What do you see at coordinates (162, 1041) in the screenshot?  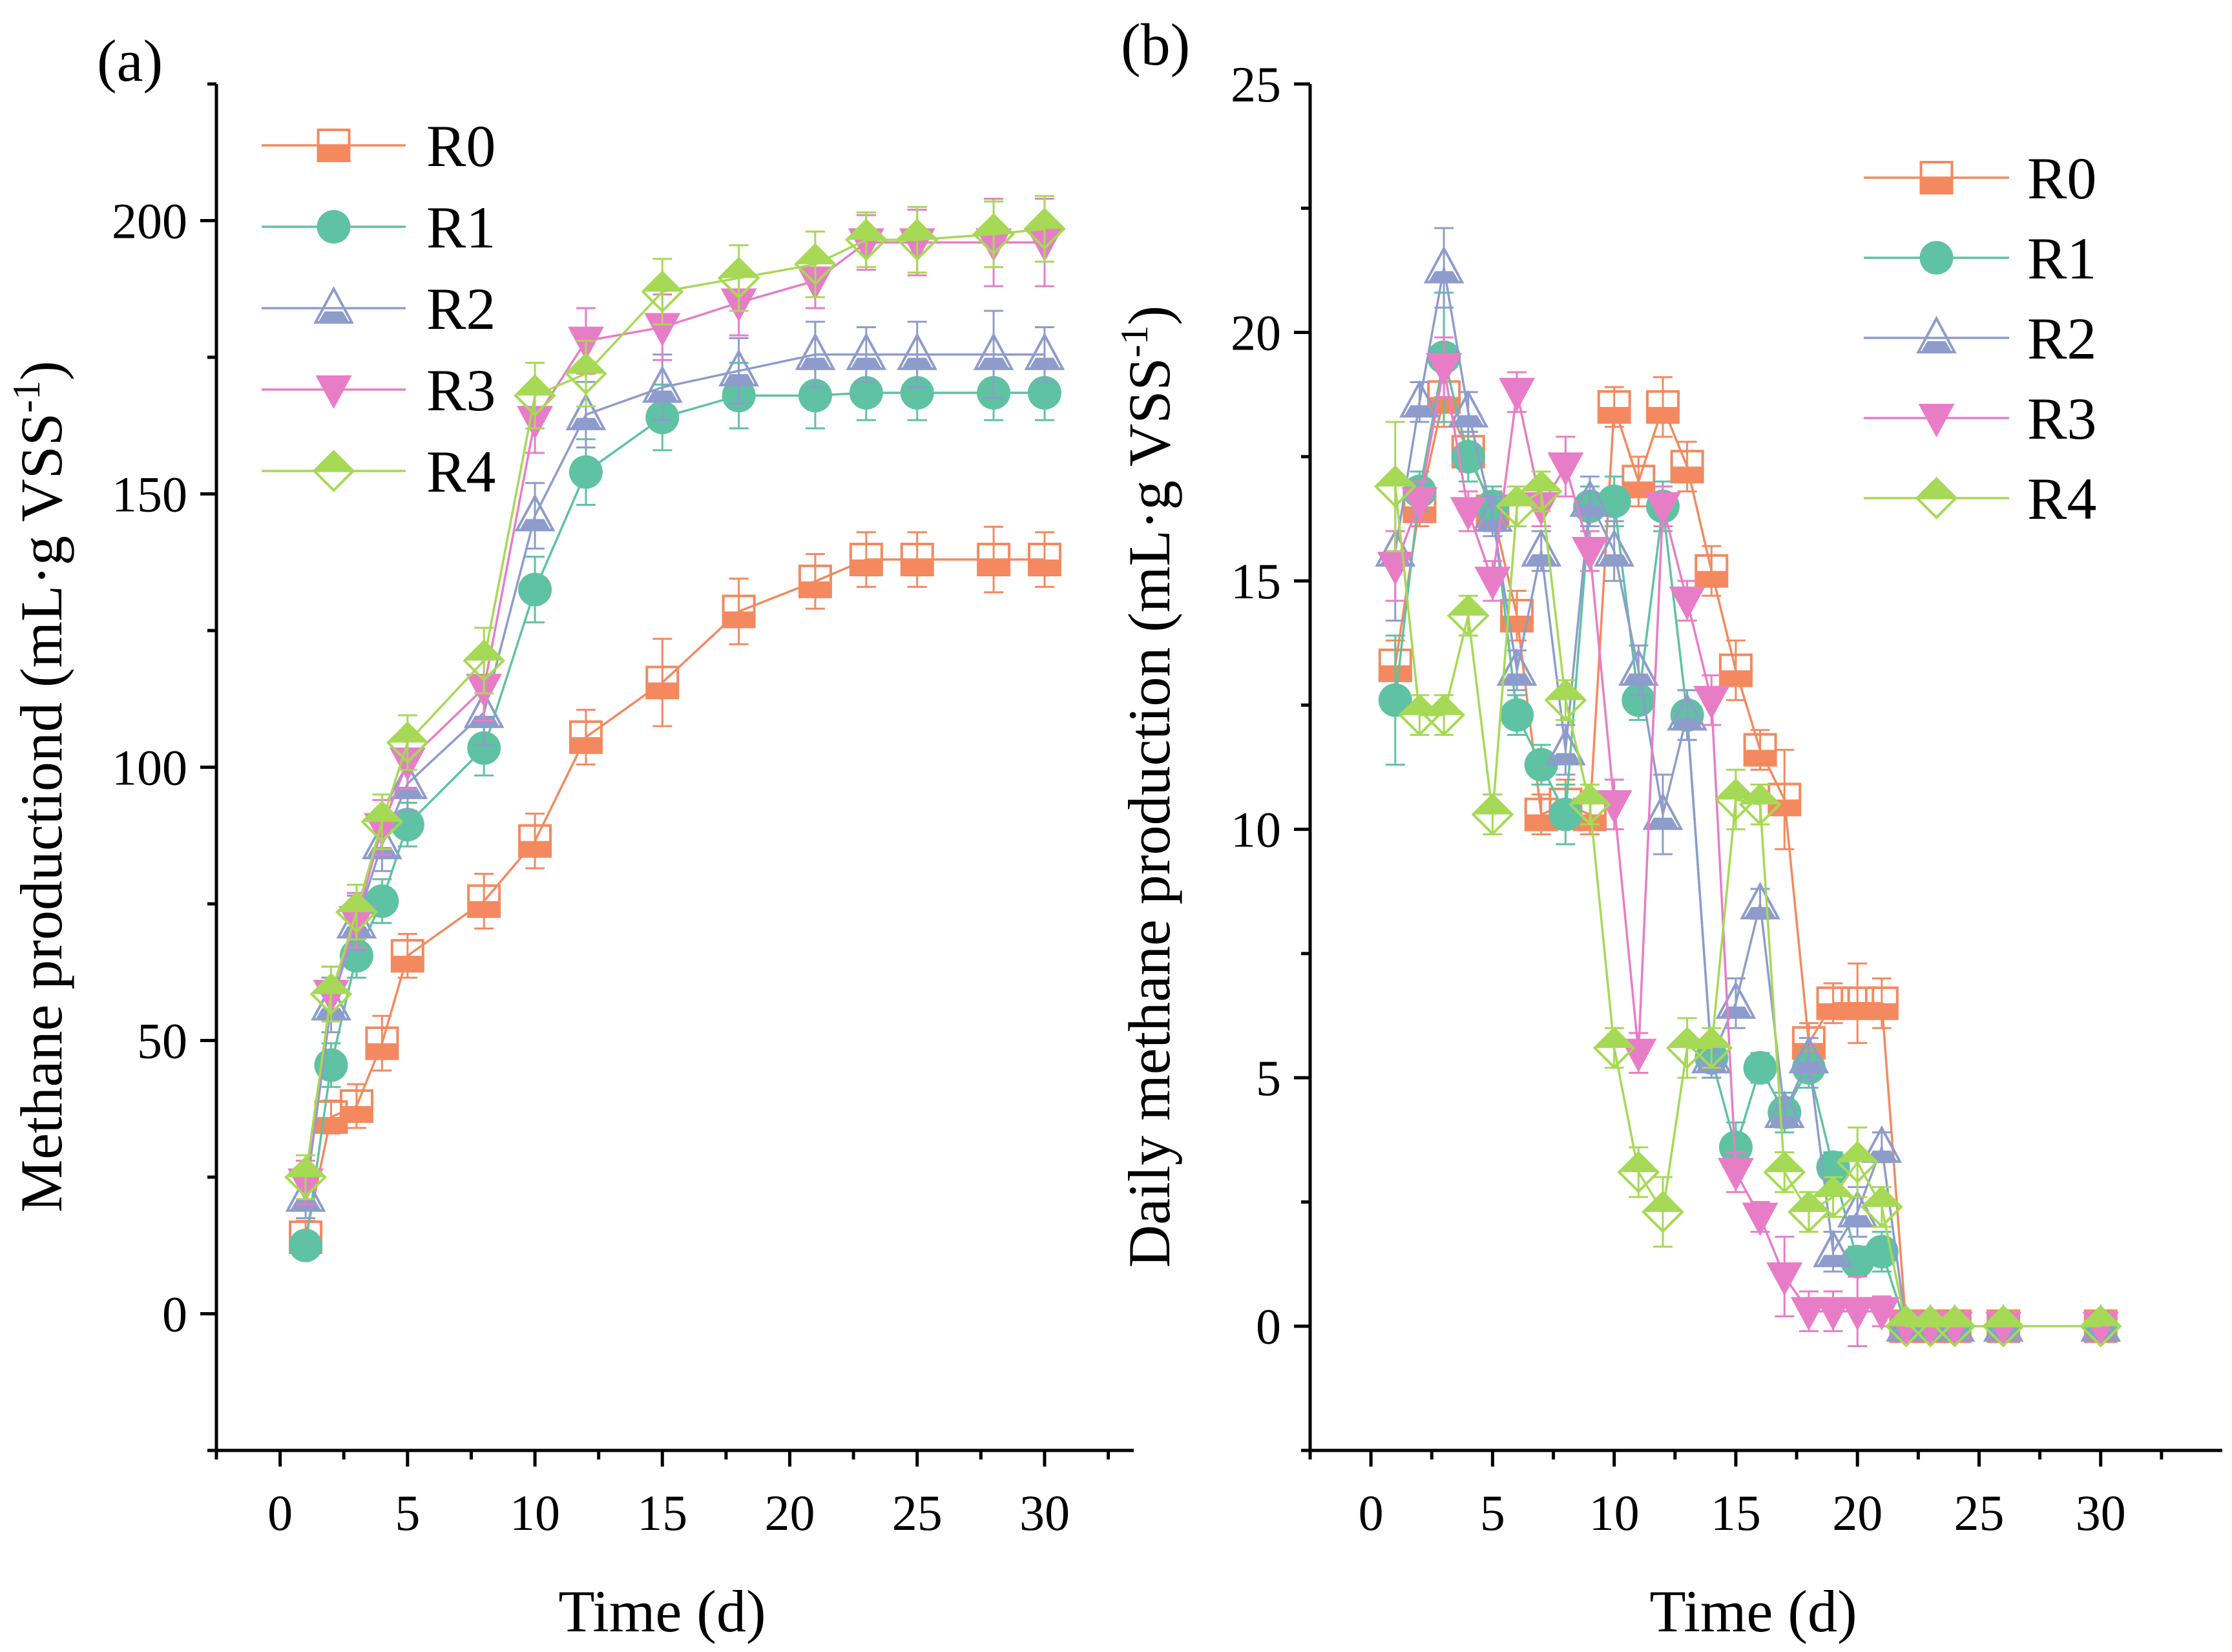 I see `y-tick-label: 50` at bounding box center [162, 1041].